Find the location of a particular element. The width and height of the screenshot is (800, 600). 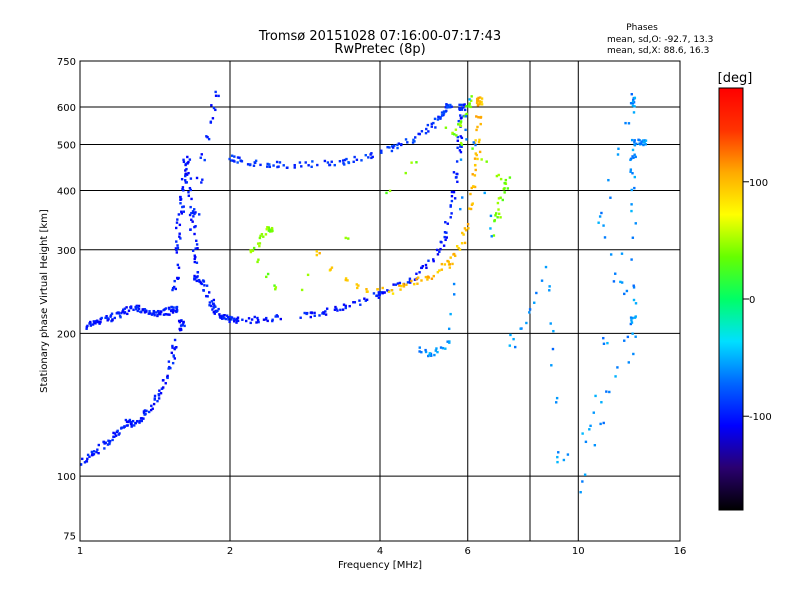

x-tick-label: 6 is located at coordinates (468, 551).